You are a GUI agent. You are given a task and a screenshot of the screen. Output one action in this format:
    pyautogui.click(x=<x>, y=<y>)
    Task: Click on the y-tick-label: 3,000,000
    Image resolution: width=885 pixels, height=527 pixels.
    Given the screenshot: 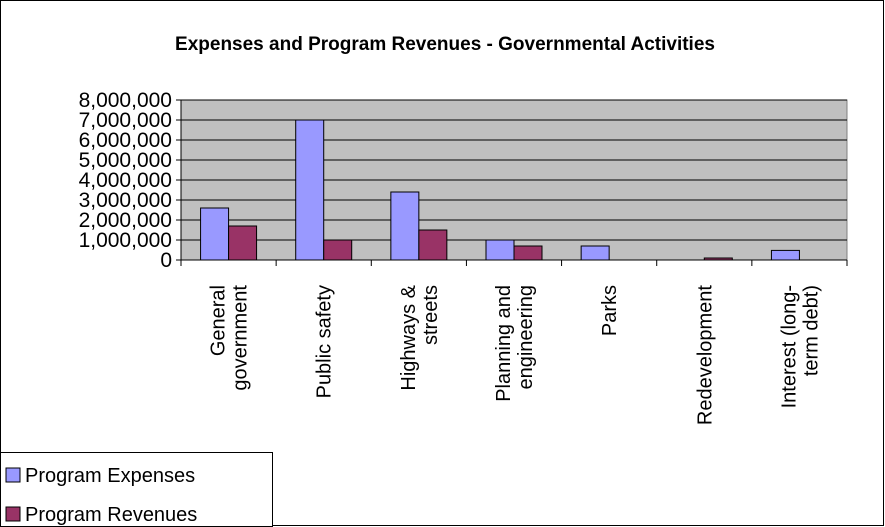 What is the action you would take?
    pyautogui.click(x=125, y=200)
    